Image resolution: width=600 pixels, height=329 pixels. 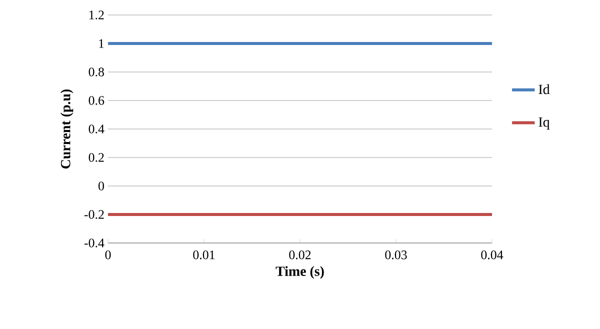 What do you see at coordinates (96, 72) in the screenshot?
I see `y-tick-label: 0.8` at bounding box center [96, 72].